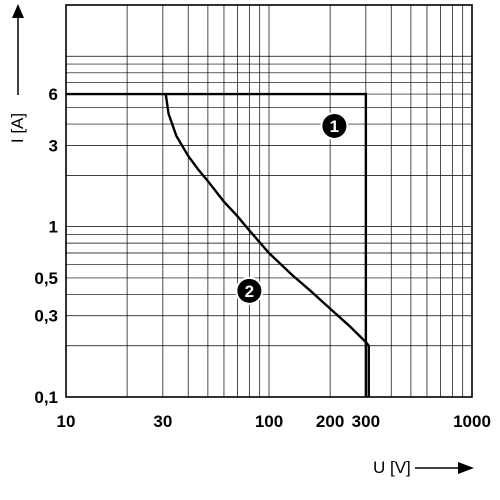 The width and height of the screenshot is (500, 500). I want to click on series-badge-1: 1, so click(334, 125).